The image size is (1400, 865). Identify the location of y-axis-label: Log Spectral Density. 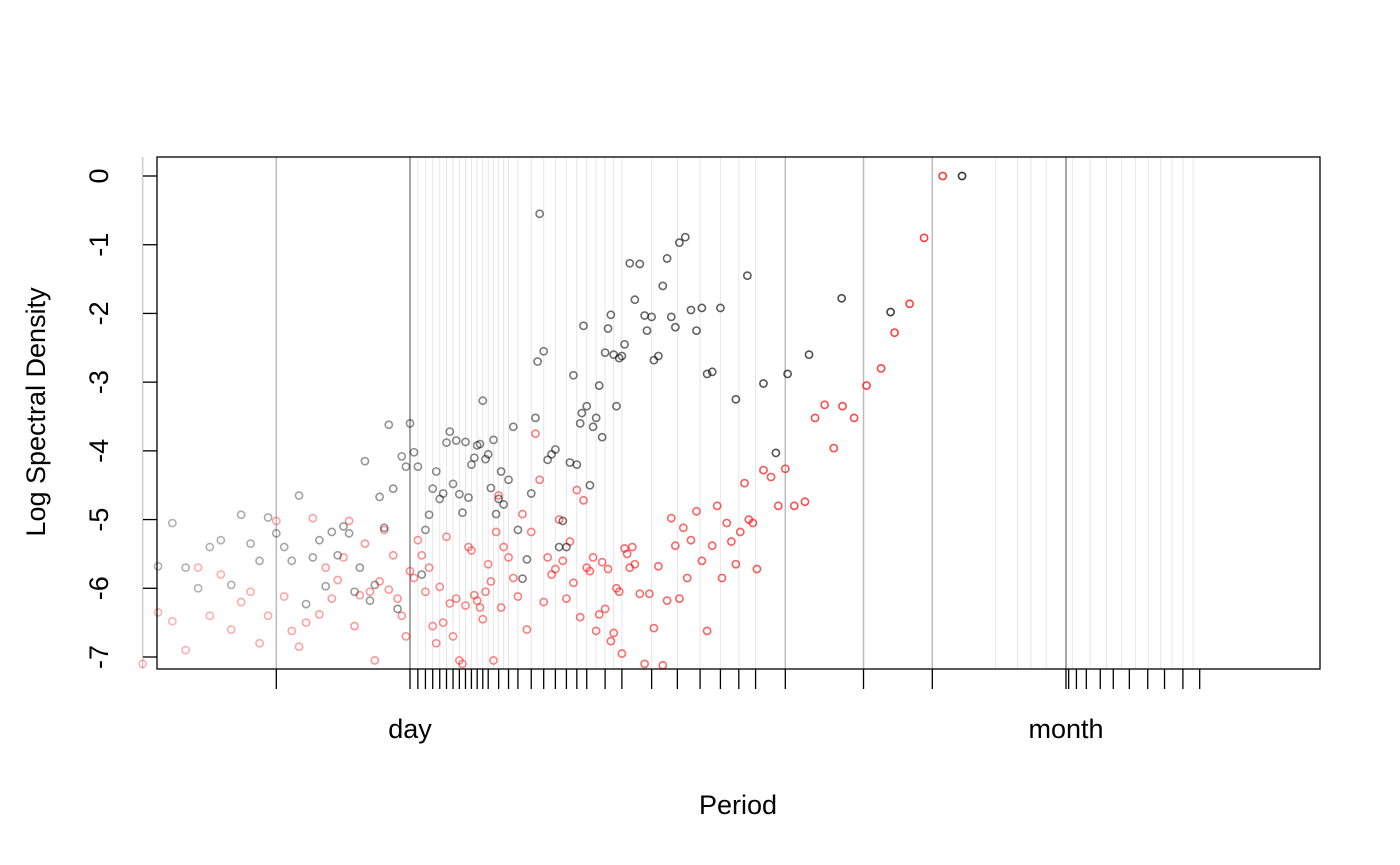
(36, 412).